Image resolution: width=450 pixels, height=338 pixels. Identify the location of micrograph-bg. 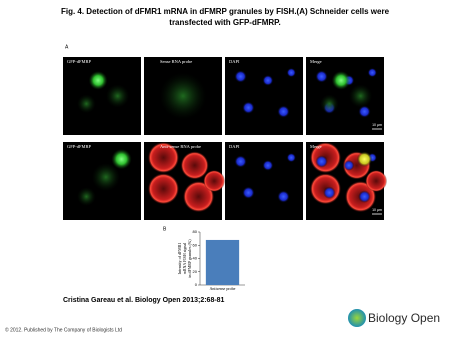
(102, 96).